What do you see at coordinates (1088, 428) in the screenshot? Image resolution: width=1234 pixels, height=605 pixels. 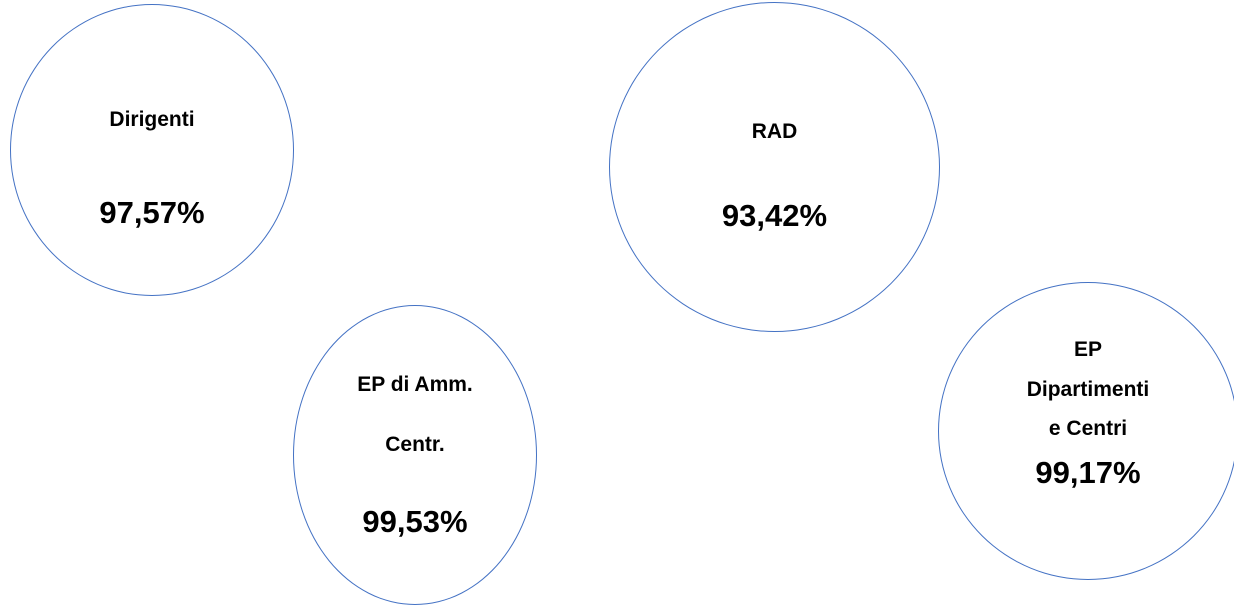 I see `label-ep-dipartimenti-line3: e Centri` at bounding box center [1088, 428].